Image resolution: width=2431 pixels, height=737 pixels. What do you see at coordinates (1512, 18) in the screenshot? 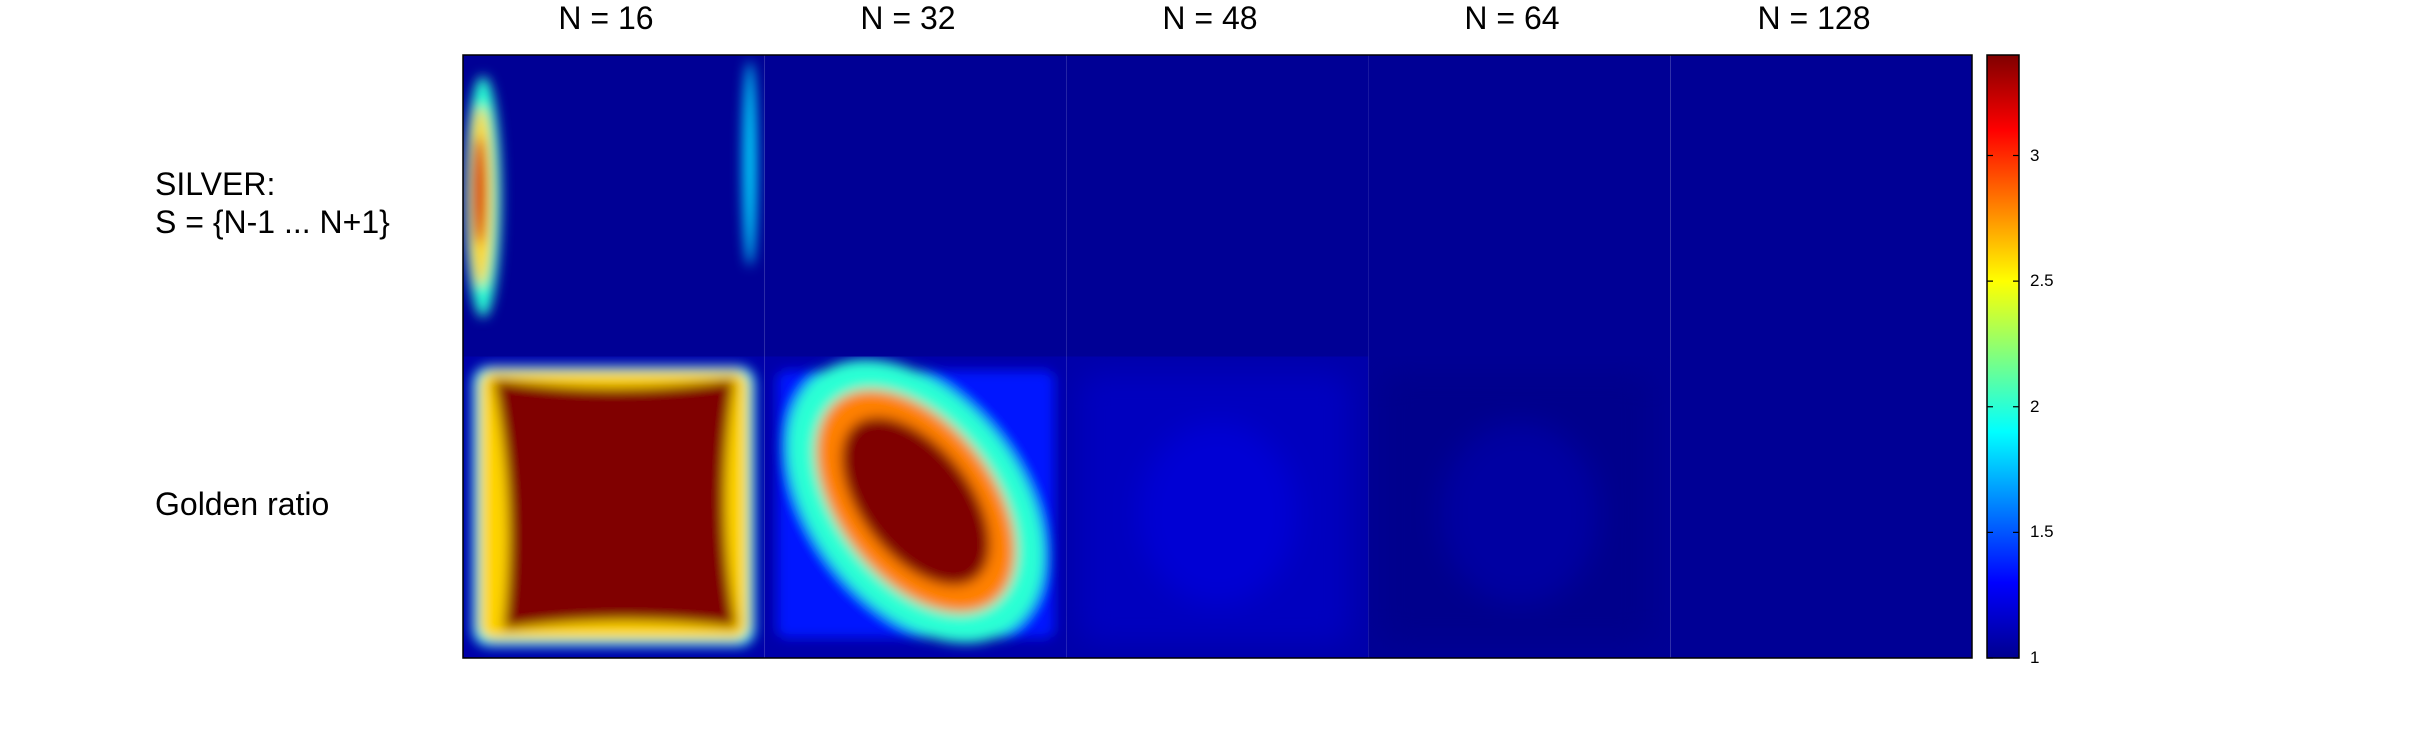
I see `column-title: N = 64` at bounding box center [1512, 18].